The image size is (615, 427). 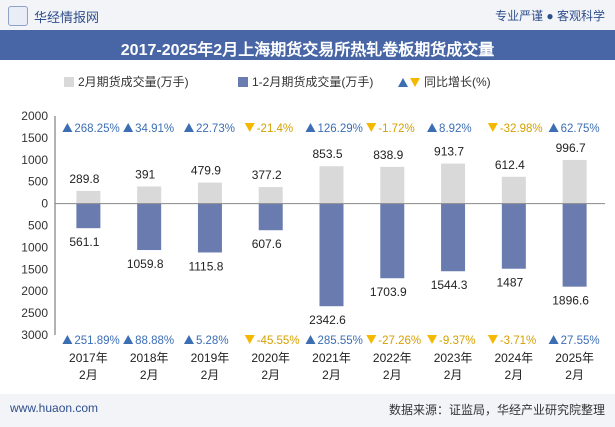 What do you see at coordinates (570, 301) in the screenshot?
I see `data-label-cumulative: 1896.6` at bounding box center [570, 301].